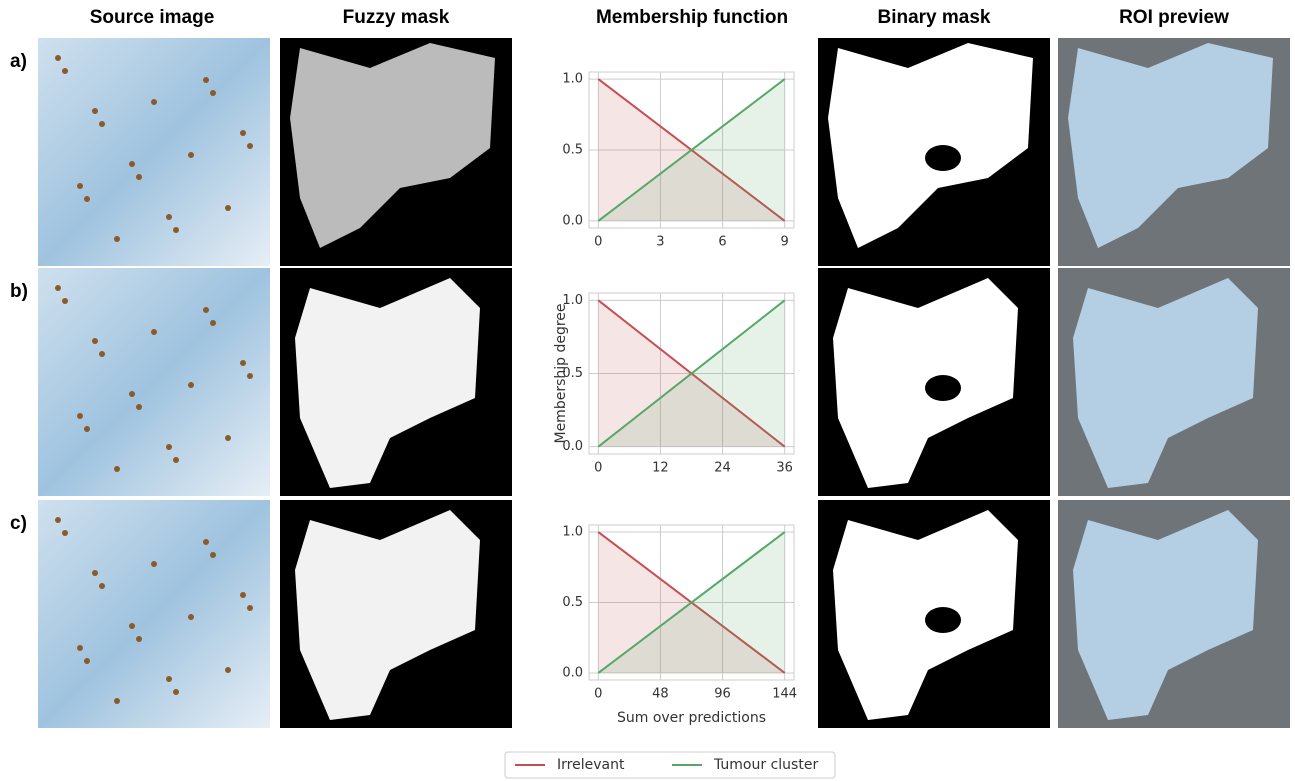 The image size is (1295, 781). Describe the element at coordinates (660, 694) in the screenshot. I see `x-tick-label: 48` at that location.